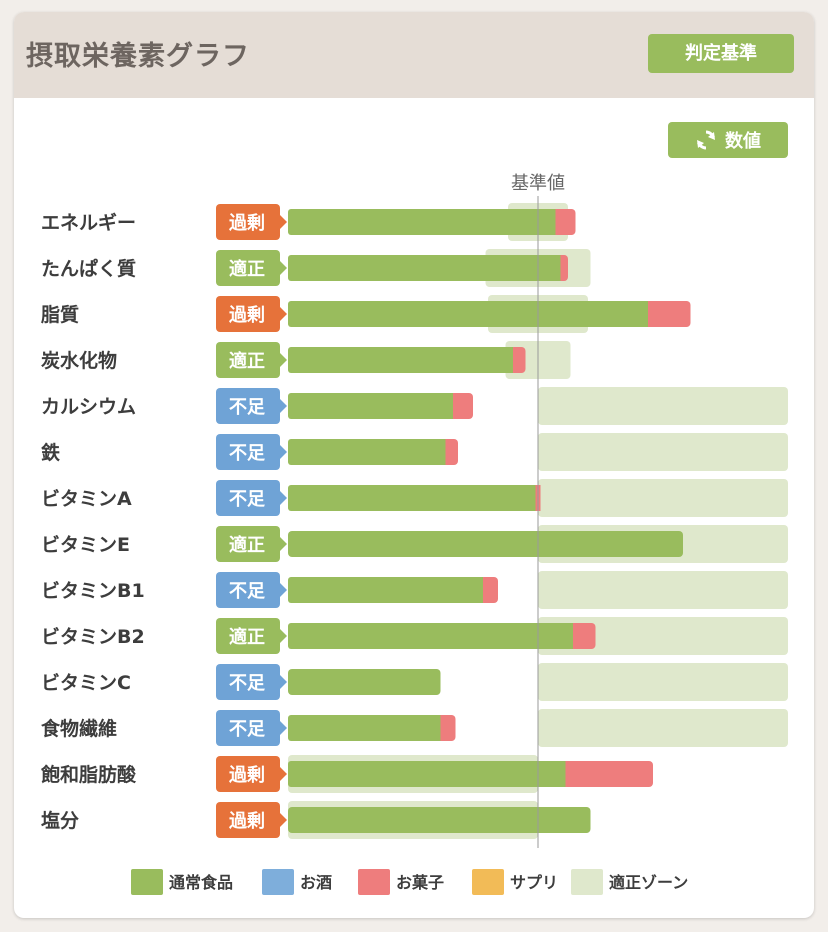 The width and height of the screenshot is (828, 932). What do you see at coordinates (93, 637) in the screenshot?
I see `nutrient-label: ビタミンB2` at bounding box center [93, 637].